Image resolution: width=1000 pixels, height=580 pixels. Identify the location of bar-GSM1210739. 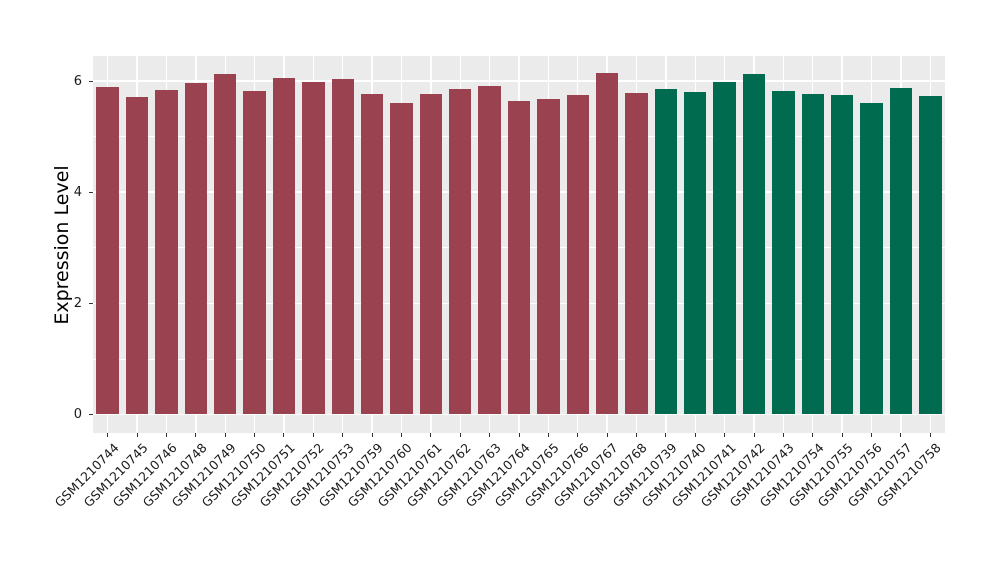
(666, 251).